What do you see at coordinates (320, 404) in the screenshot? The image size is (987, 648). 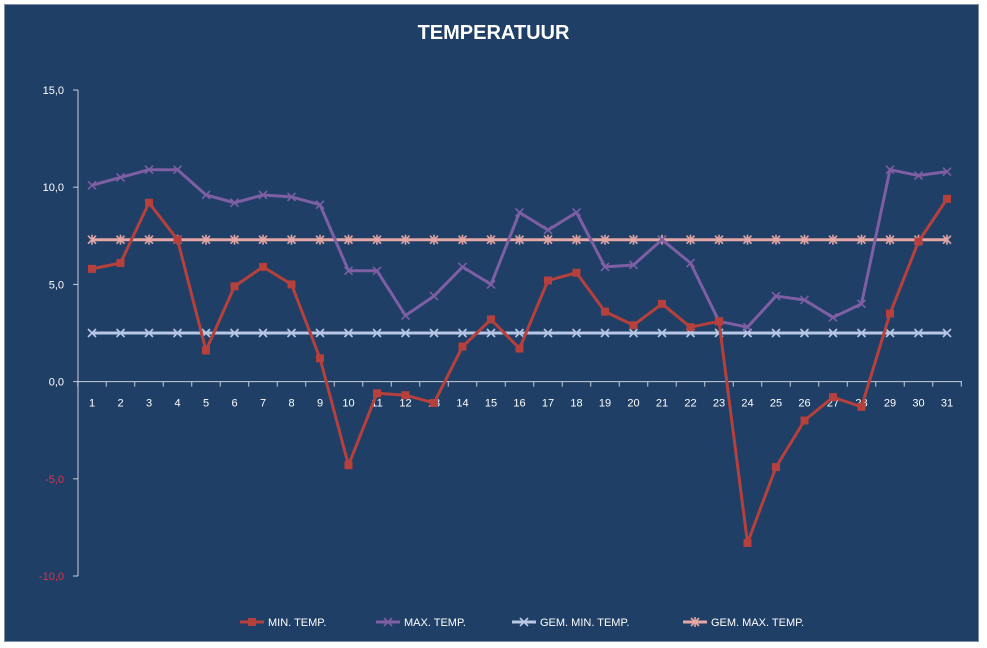 I see `x-tick-label: 9` at bounding box center [320, 404].